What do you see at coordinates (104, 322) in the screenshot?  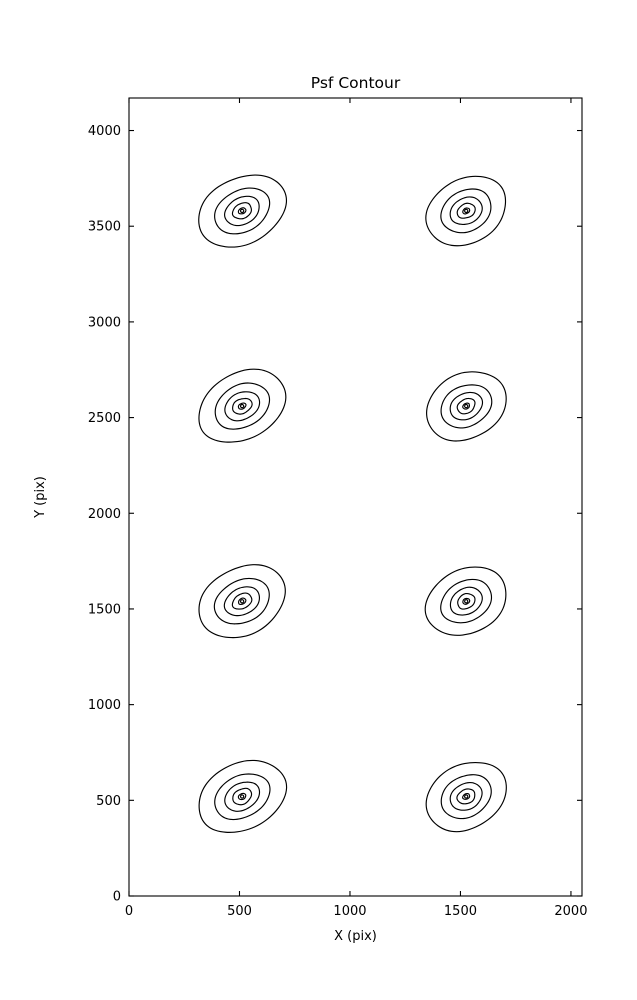 I see `y-tick-label: 3000` at bounding box center [104, 322].